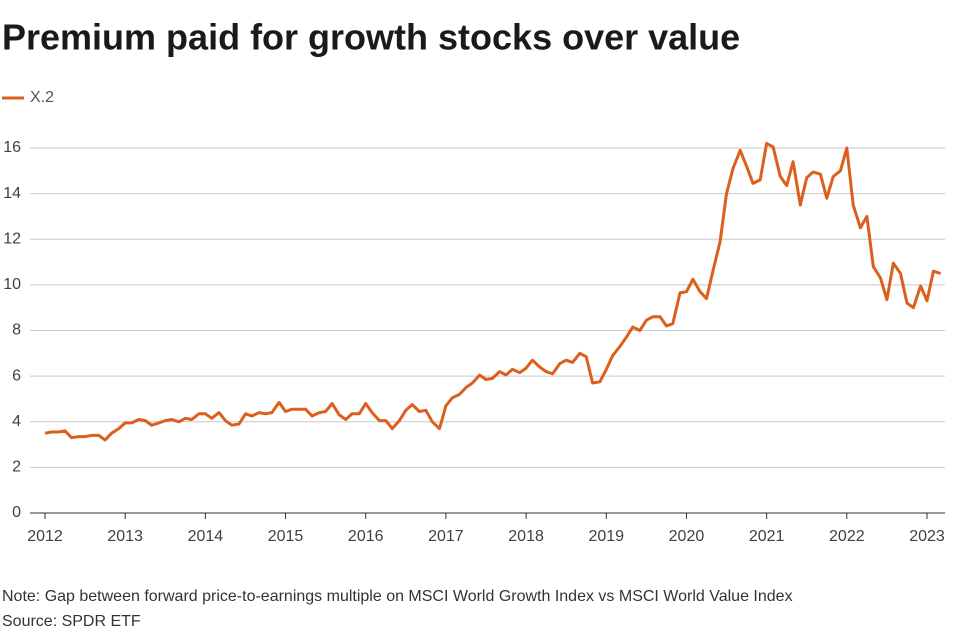  What do you see at coordinates (125, 536) in the screenshot?
I see `x-tick-label: 2013` at bounding box center [125, 536].